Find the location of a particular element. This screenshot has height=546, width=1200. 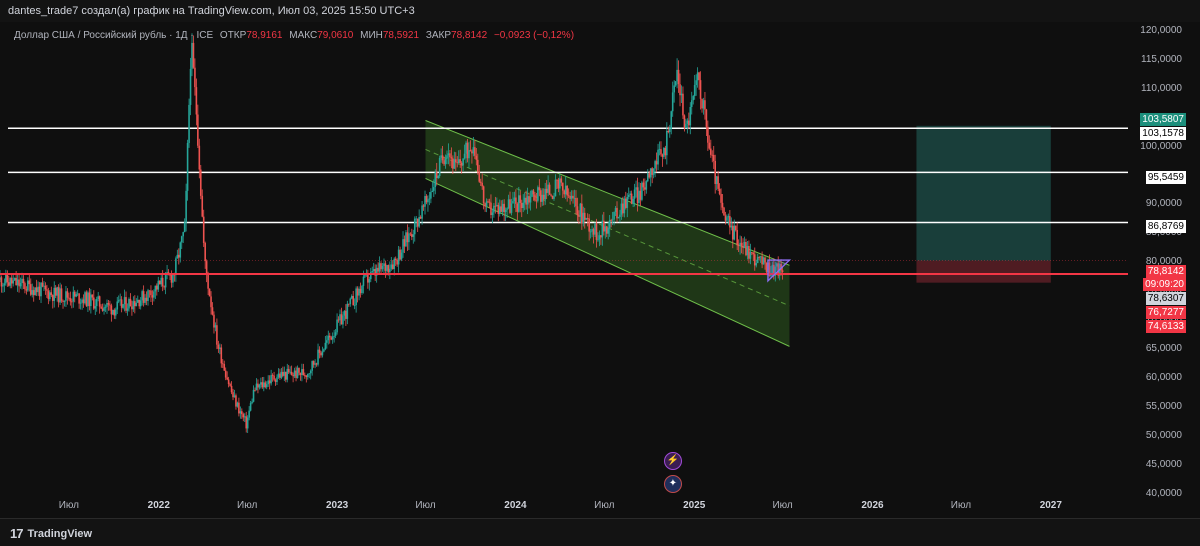

channel-lower-line is located at coordinates (607, 262).